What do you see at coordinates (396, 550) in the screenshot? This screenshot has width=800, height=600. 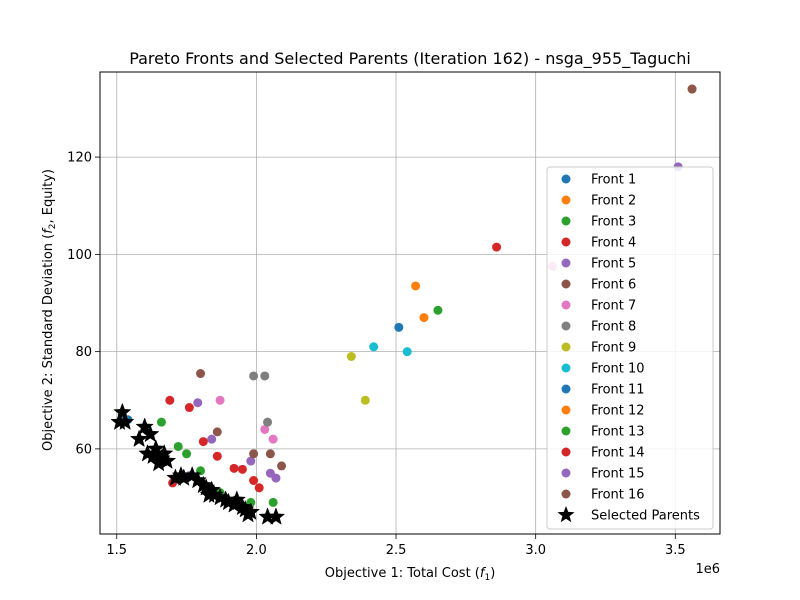 I see `x-tick-label: 2.5` at bounding box center [396, 550].